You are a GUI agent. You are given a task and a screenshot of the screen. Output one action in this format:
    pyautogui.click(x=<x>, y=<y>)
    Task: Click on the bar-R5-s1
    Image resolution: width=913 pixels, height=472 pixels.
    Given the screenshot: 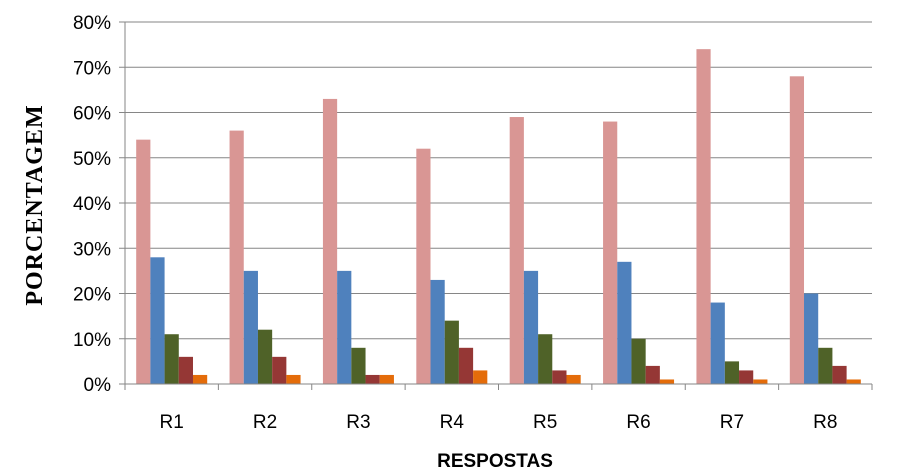 What is the action you would take?
    pyautogui.click(x=516, y=251)
    